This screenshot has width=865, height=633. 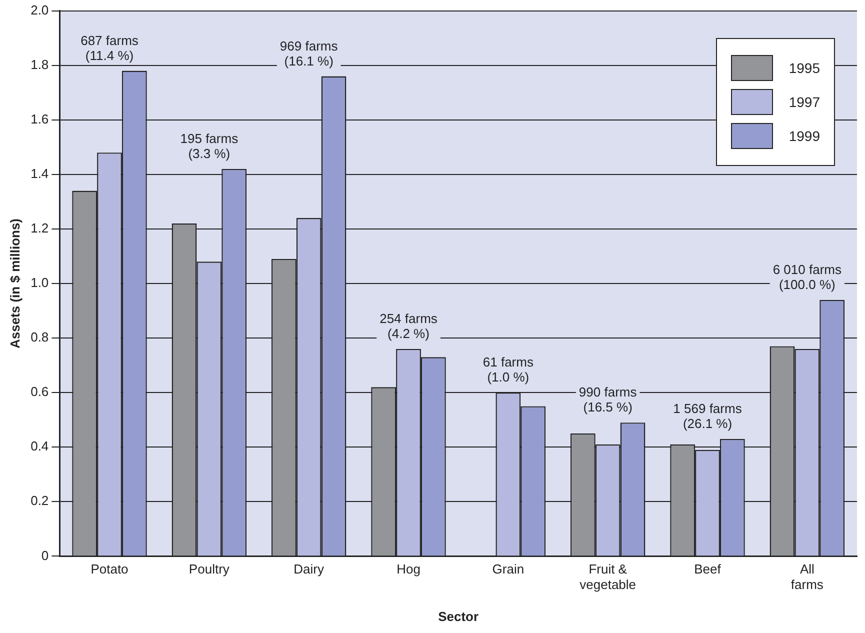 I want to click on annotation: 990 farms (16.5 %), so click(x=608, y=399).